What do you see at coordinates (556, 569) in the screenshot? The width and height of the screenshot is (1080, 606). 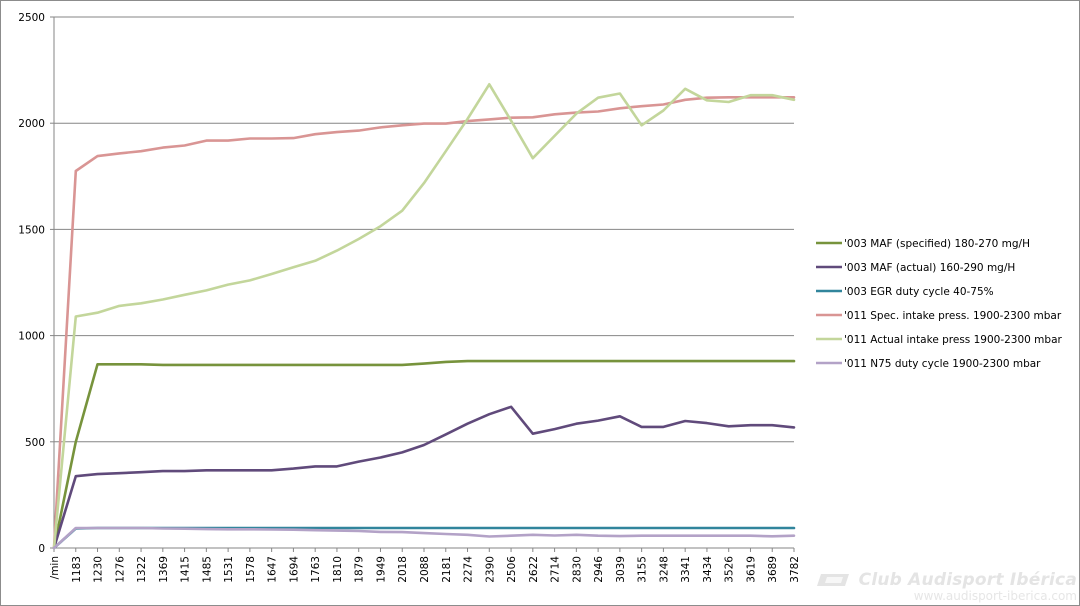 I see `x-tick-label: 2714` at bounding box center [556, 569].